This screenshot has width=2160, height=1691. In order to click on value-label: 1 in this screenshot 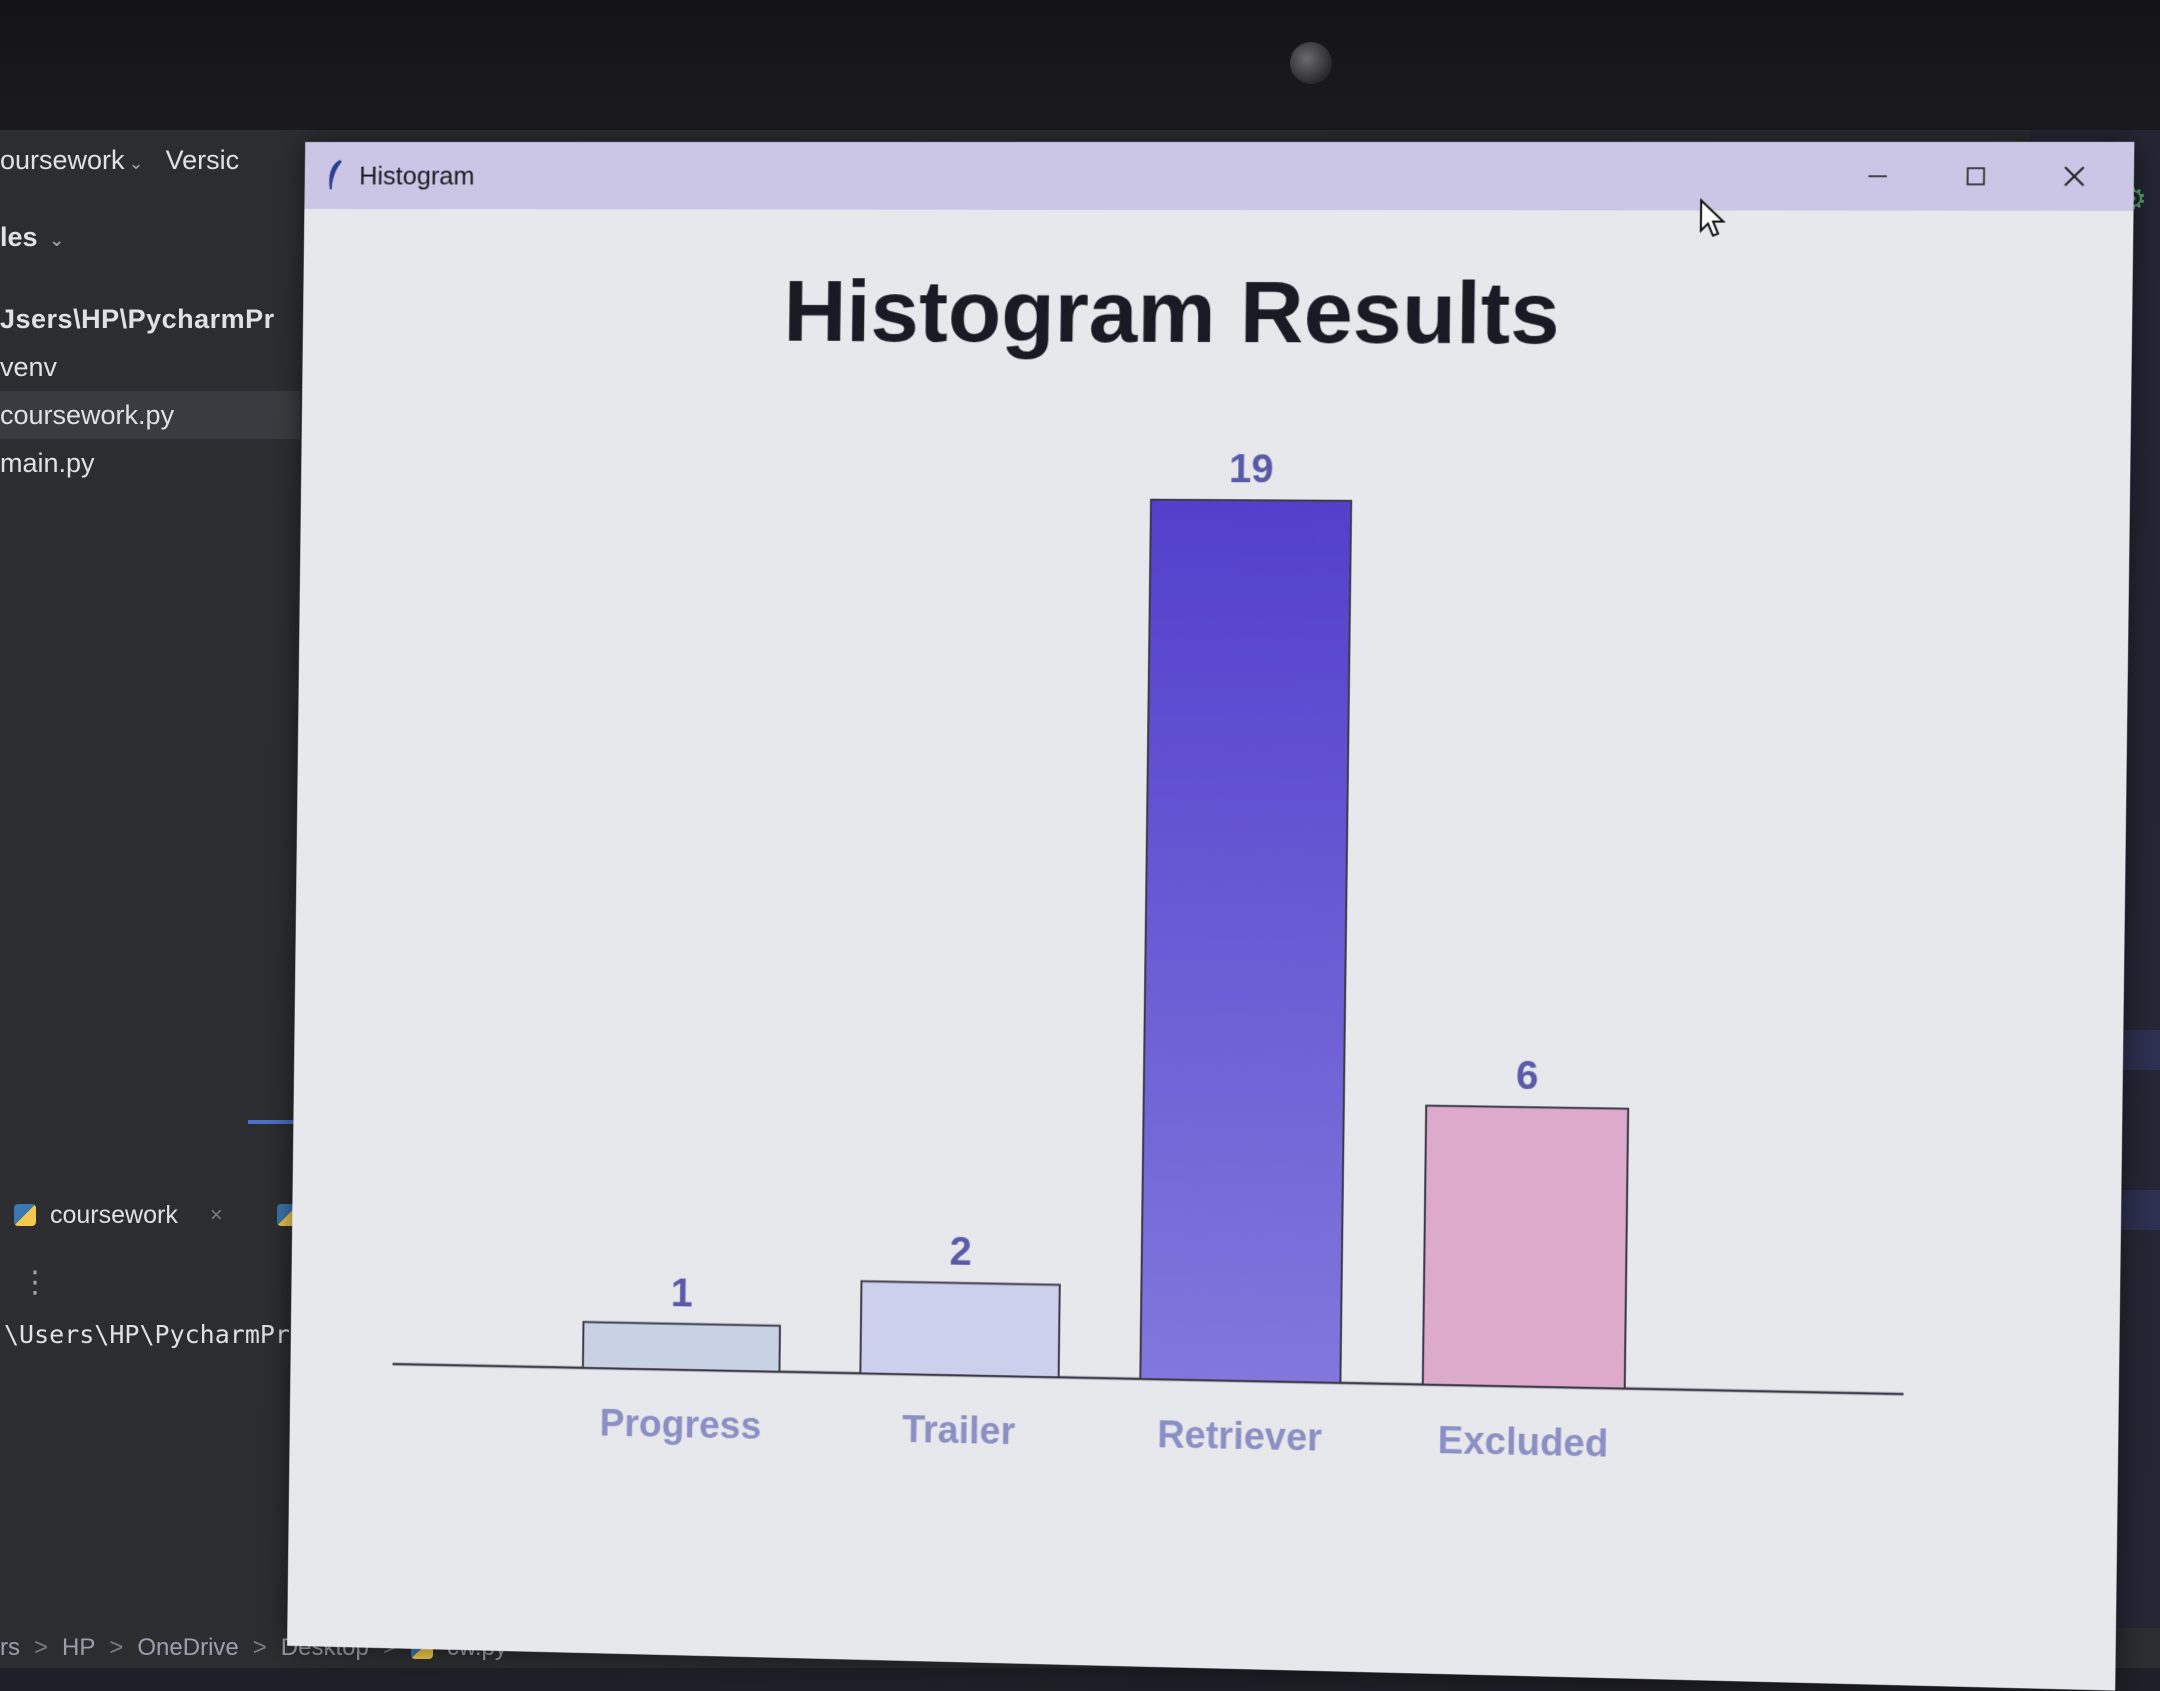, I will do `click(682, 1293)`.